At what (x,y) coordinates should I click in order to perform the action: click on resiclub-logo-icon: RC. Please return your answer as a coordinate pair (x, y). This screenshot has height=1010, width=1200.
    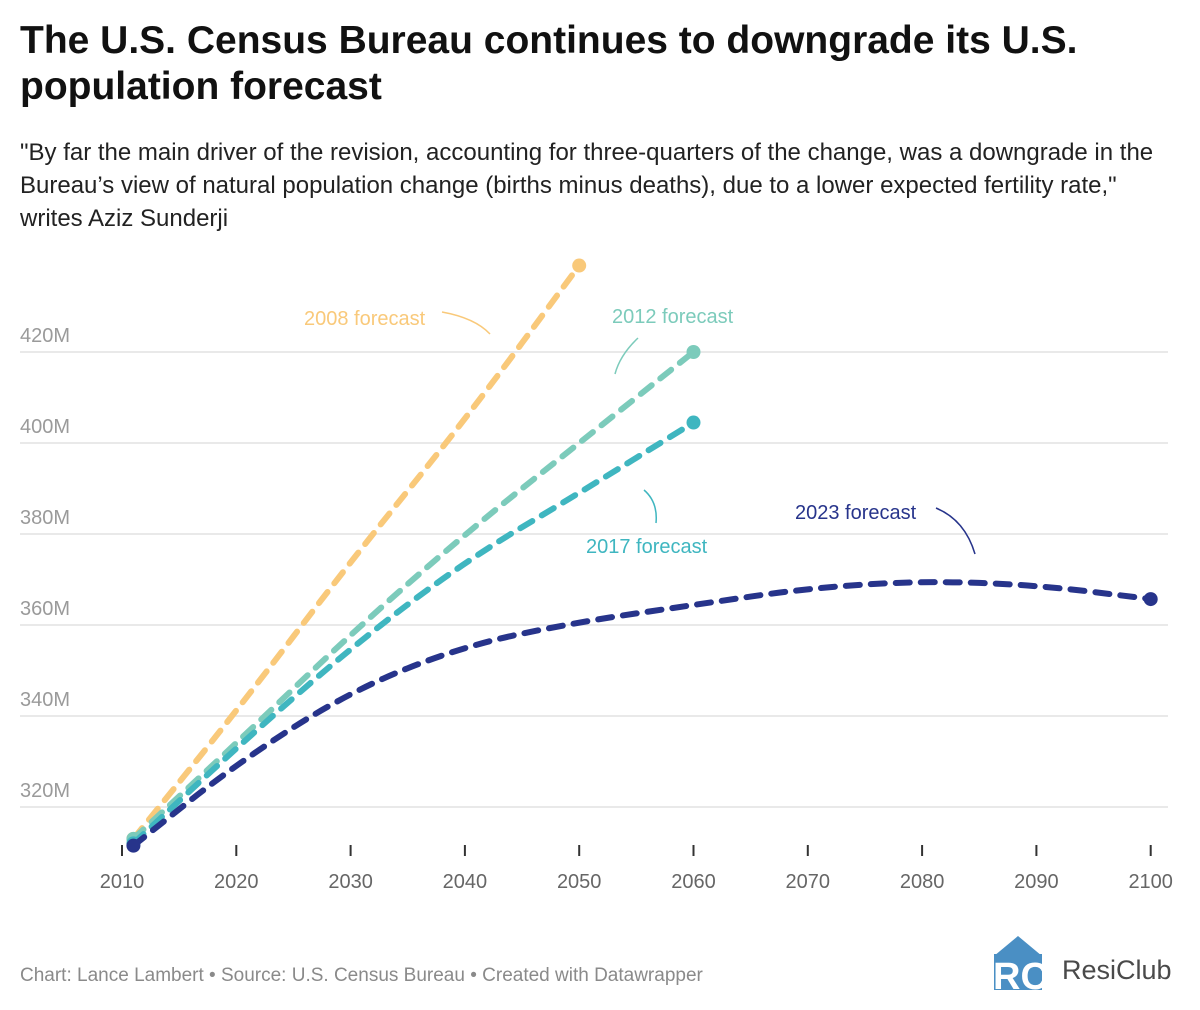
    Looking at the image, I should click on (1020, 965).